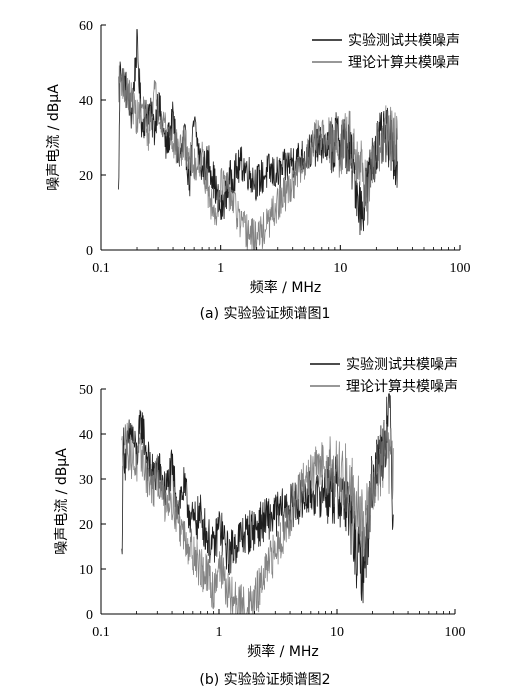 This screenshot has height=699, width=531. I want to click on y-tick-label: 10, so click(86, 570).